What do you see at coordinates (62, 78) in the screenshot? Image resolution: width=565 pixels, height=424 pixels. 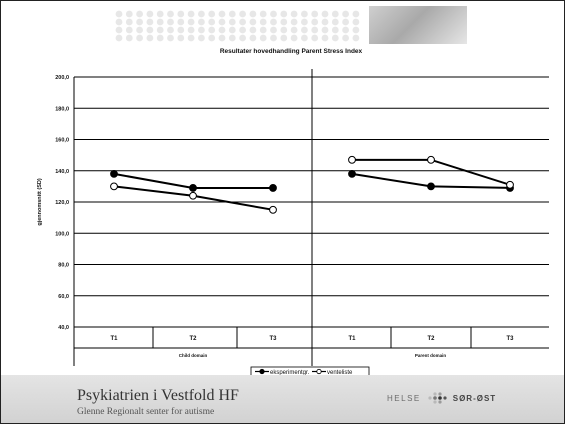 I see `y-tick-label: 200,0` at bounding box center [62, 78].